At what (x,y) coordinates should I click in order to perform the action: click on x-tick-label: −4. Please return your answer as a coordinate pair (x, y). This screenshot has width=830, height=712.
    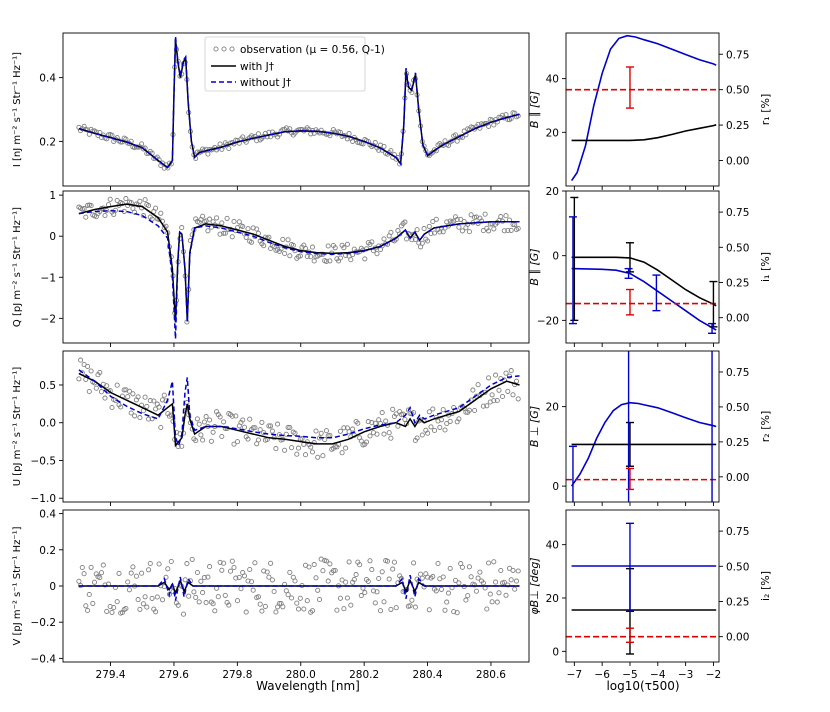
    Looking at the image, I should click on (658, 675).